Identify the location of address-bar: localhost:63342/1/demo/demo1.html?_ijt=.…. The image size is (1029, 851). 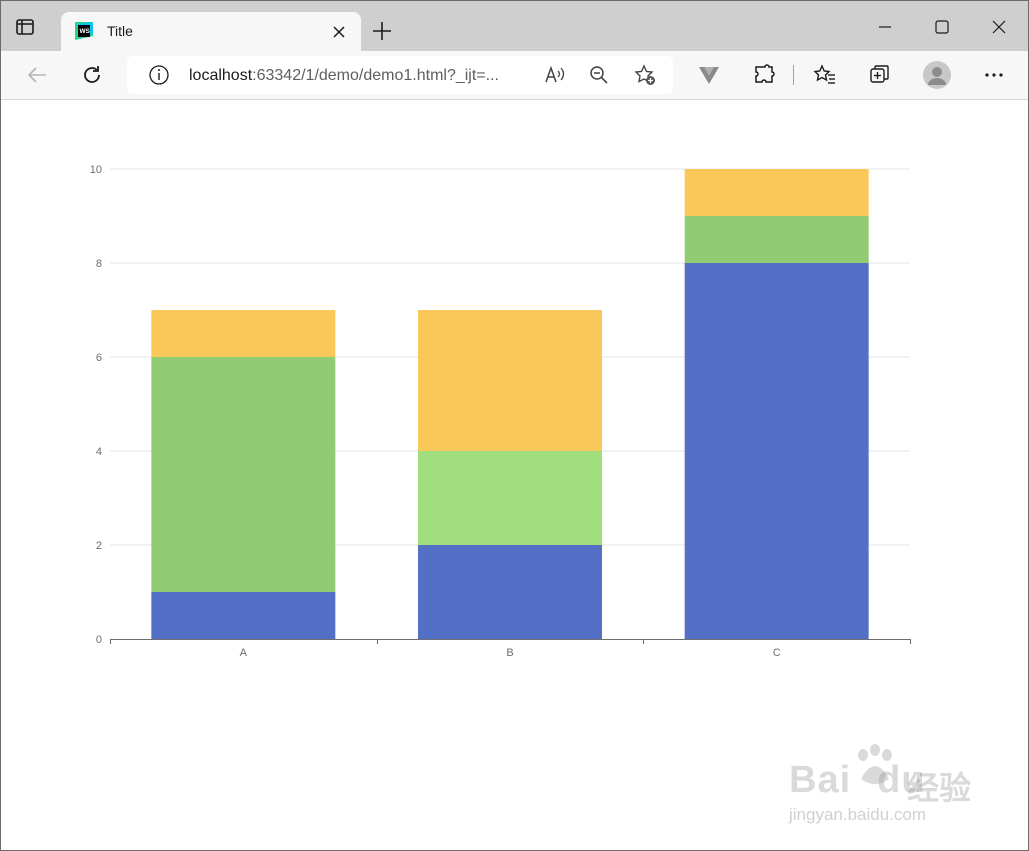
(400, 75).